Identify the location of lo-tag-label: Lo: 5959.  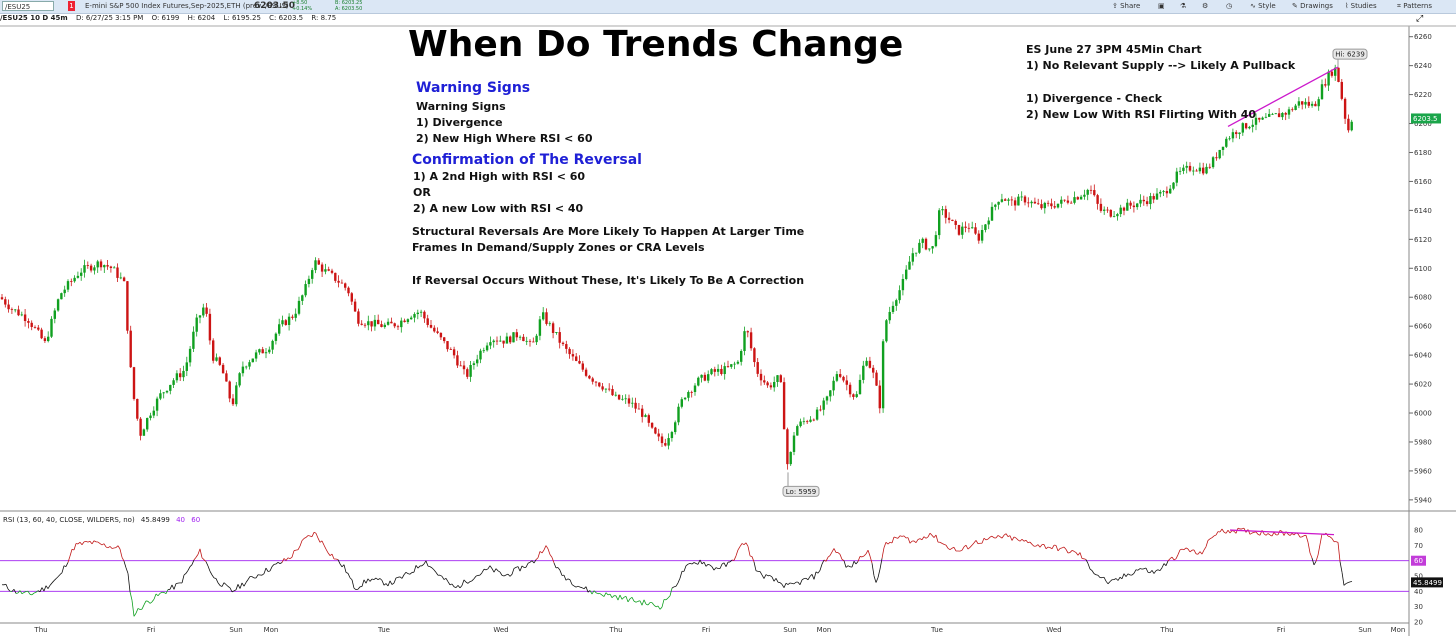
(801, 492).